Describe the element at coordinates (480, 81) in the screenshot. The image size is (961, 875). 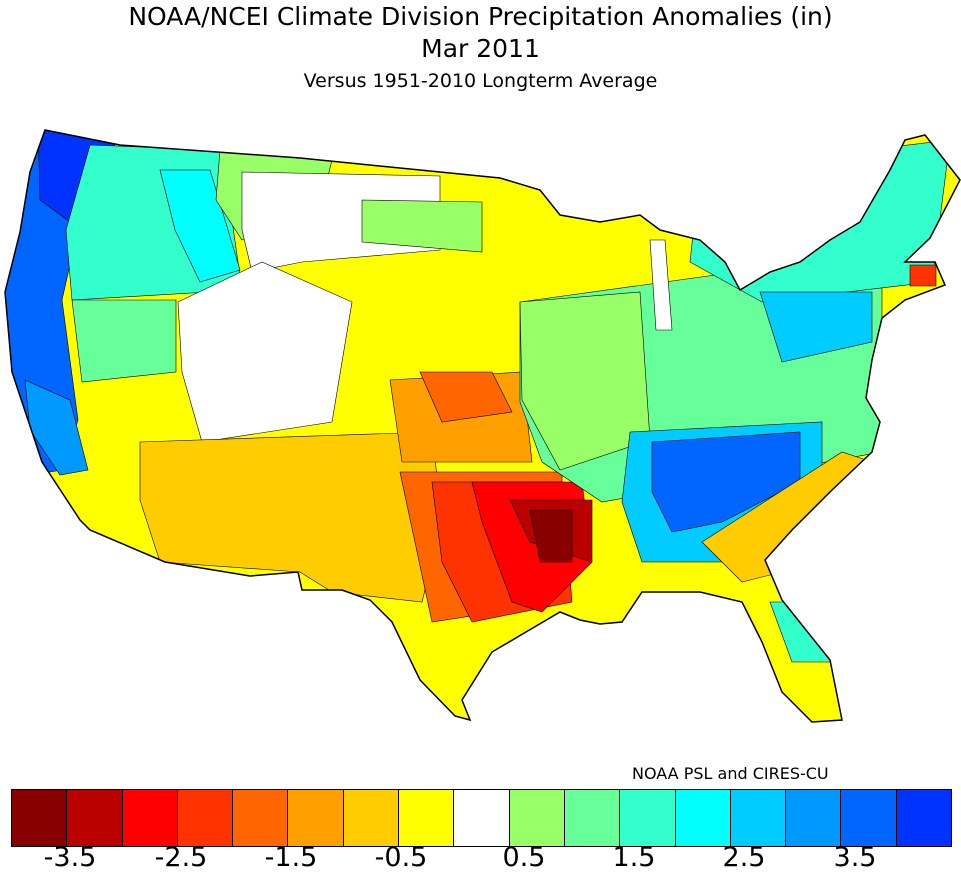
I see `baseline-note: Versus 1951-2010 Longterm Average` at that location.